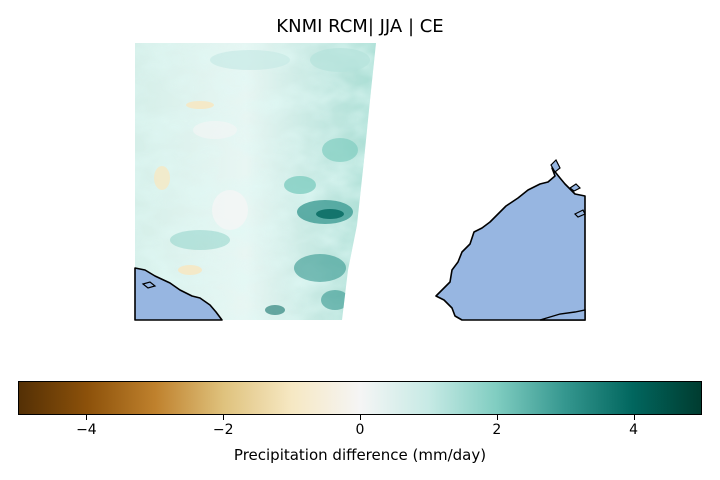  Describe the element at coordinates (360, 455) in the screenshot. I see `colorbar-label: Precipitation difference (mm/day)` at that location.